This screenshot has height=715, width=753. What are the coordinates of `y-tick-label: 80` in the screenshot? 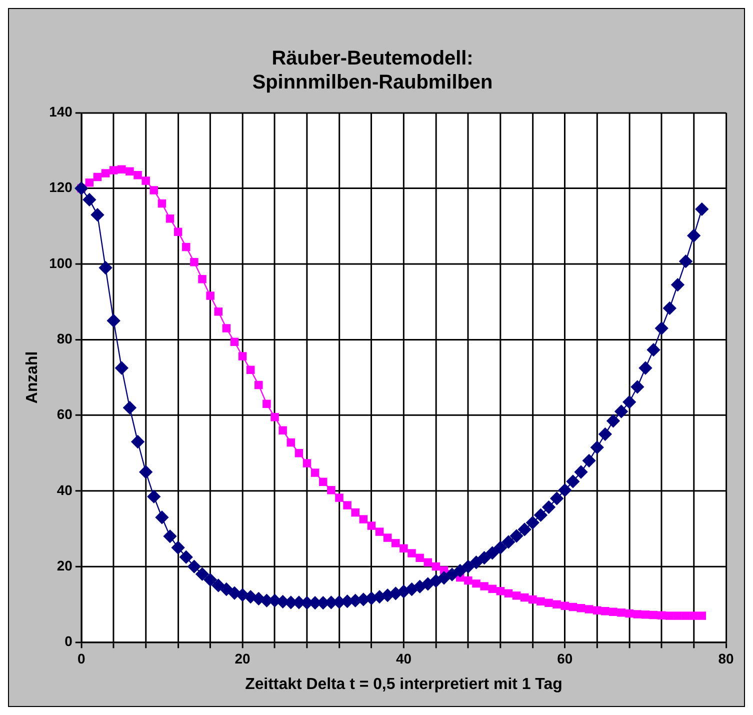 It's located at (64, 338).